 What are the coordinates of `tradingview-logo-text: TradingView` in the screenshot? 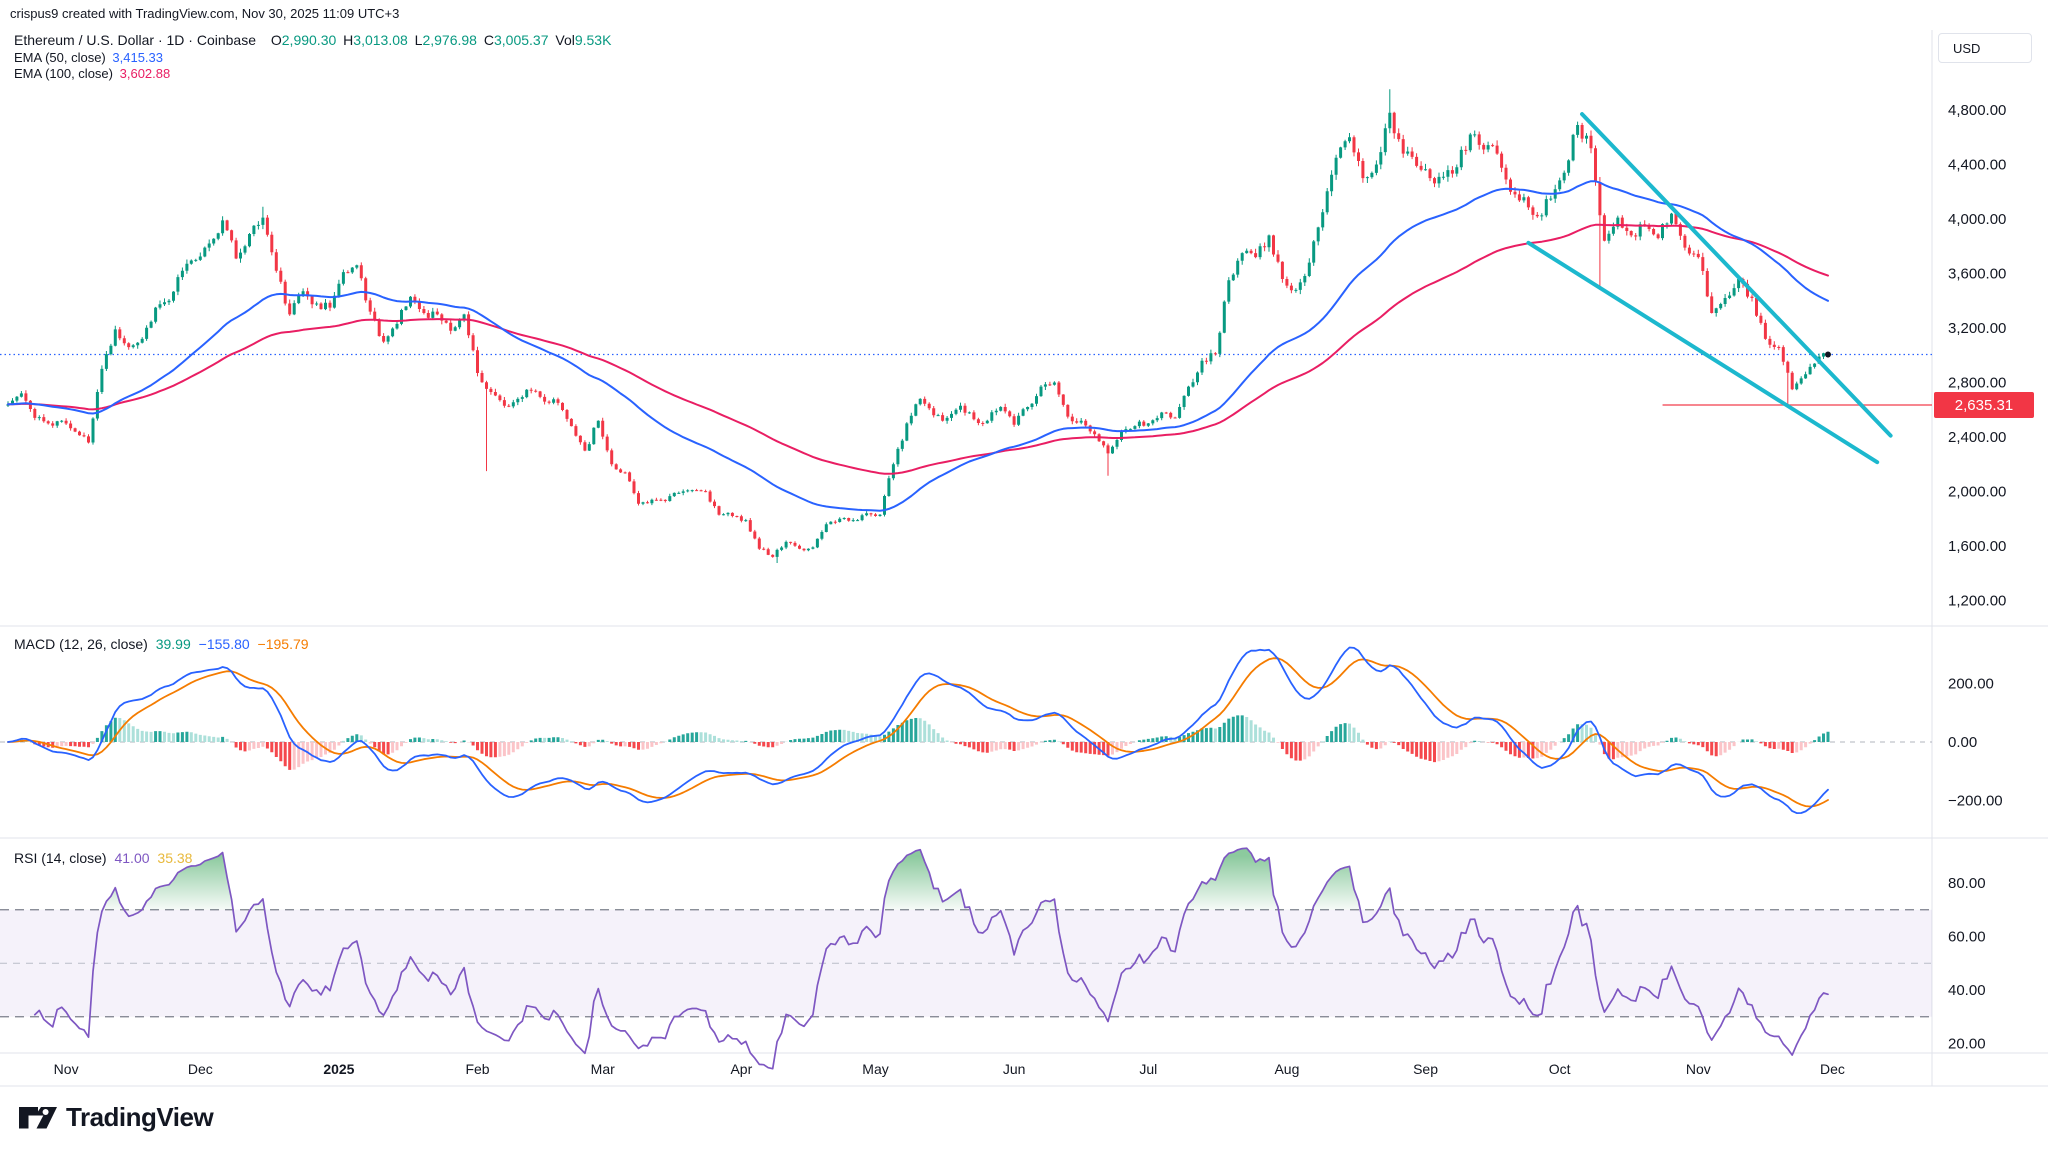 It's located at (140, 1117).